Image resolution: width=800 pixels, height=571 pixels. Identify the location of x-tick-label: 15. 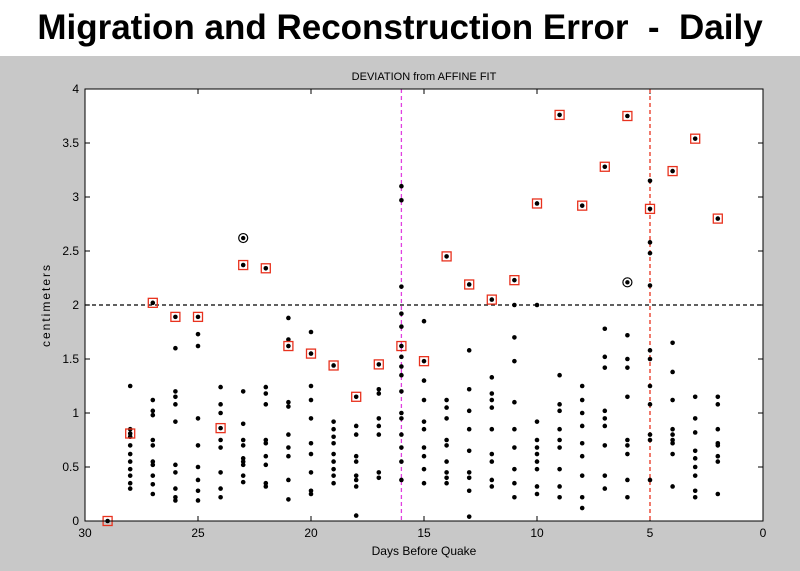
(424, 533).